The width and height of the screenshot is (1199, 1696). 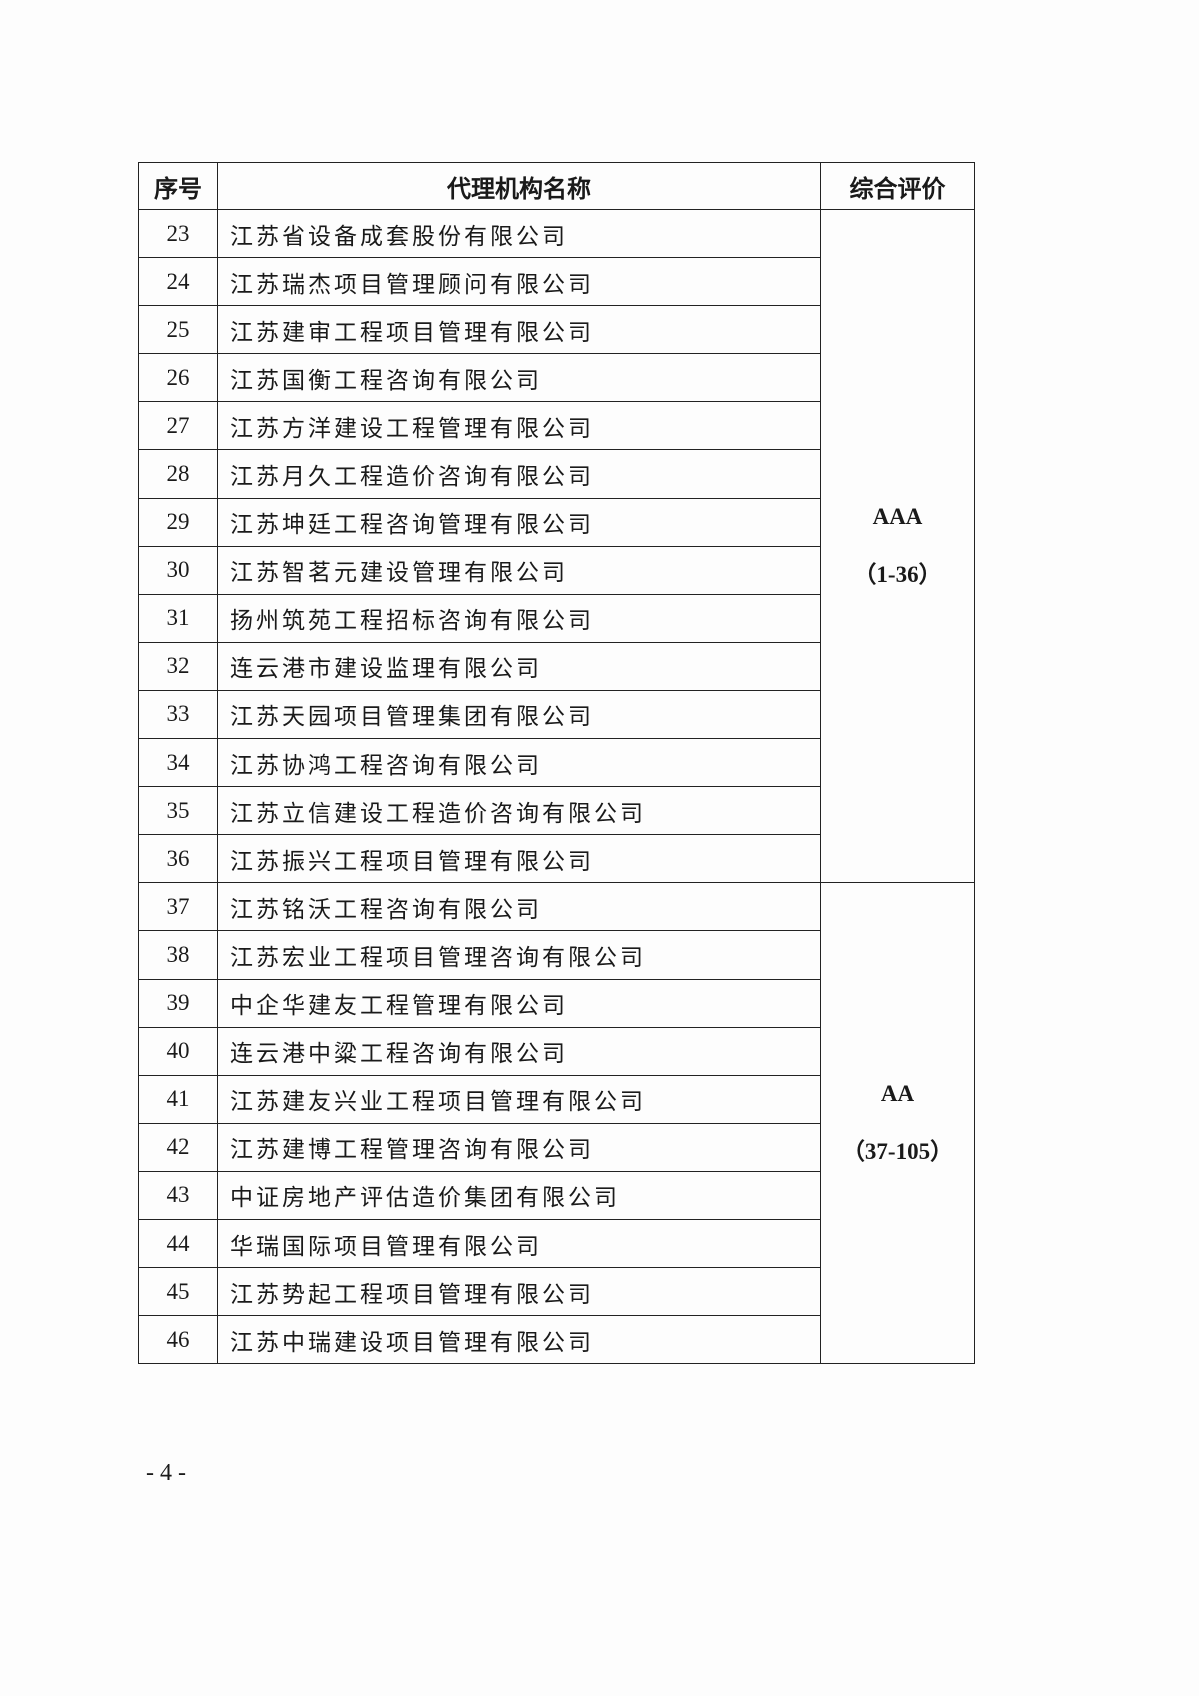 I want to click on agency-name: 江苏瑞杰项目管理顾问有限公司, so click(x=519, y=282).